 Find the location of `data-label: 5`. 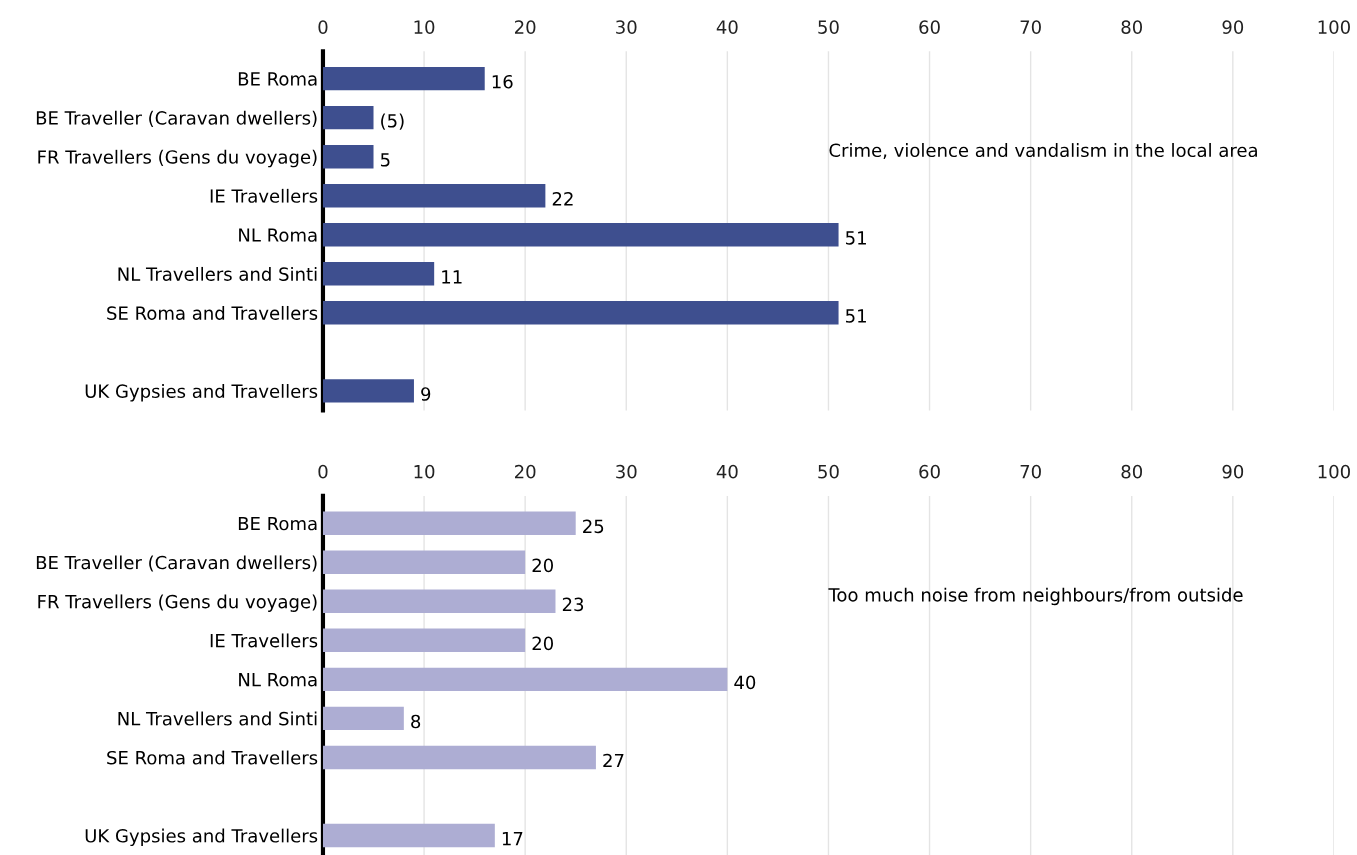

data-label: 5 is located at coordinates (385, 160).